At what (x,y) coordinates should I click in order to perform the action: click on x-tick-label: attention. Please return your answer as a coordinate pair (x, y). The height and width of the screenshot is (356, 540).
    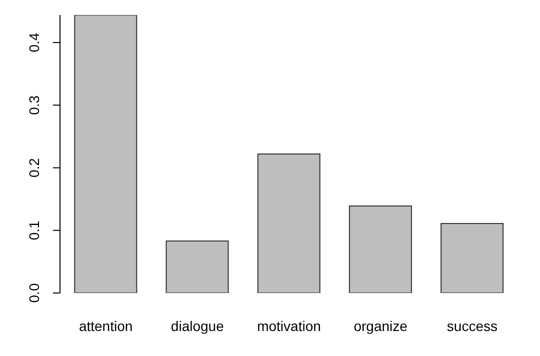
    Looking at the image, I should click on (105, 326).